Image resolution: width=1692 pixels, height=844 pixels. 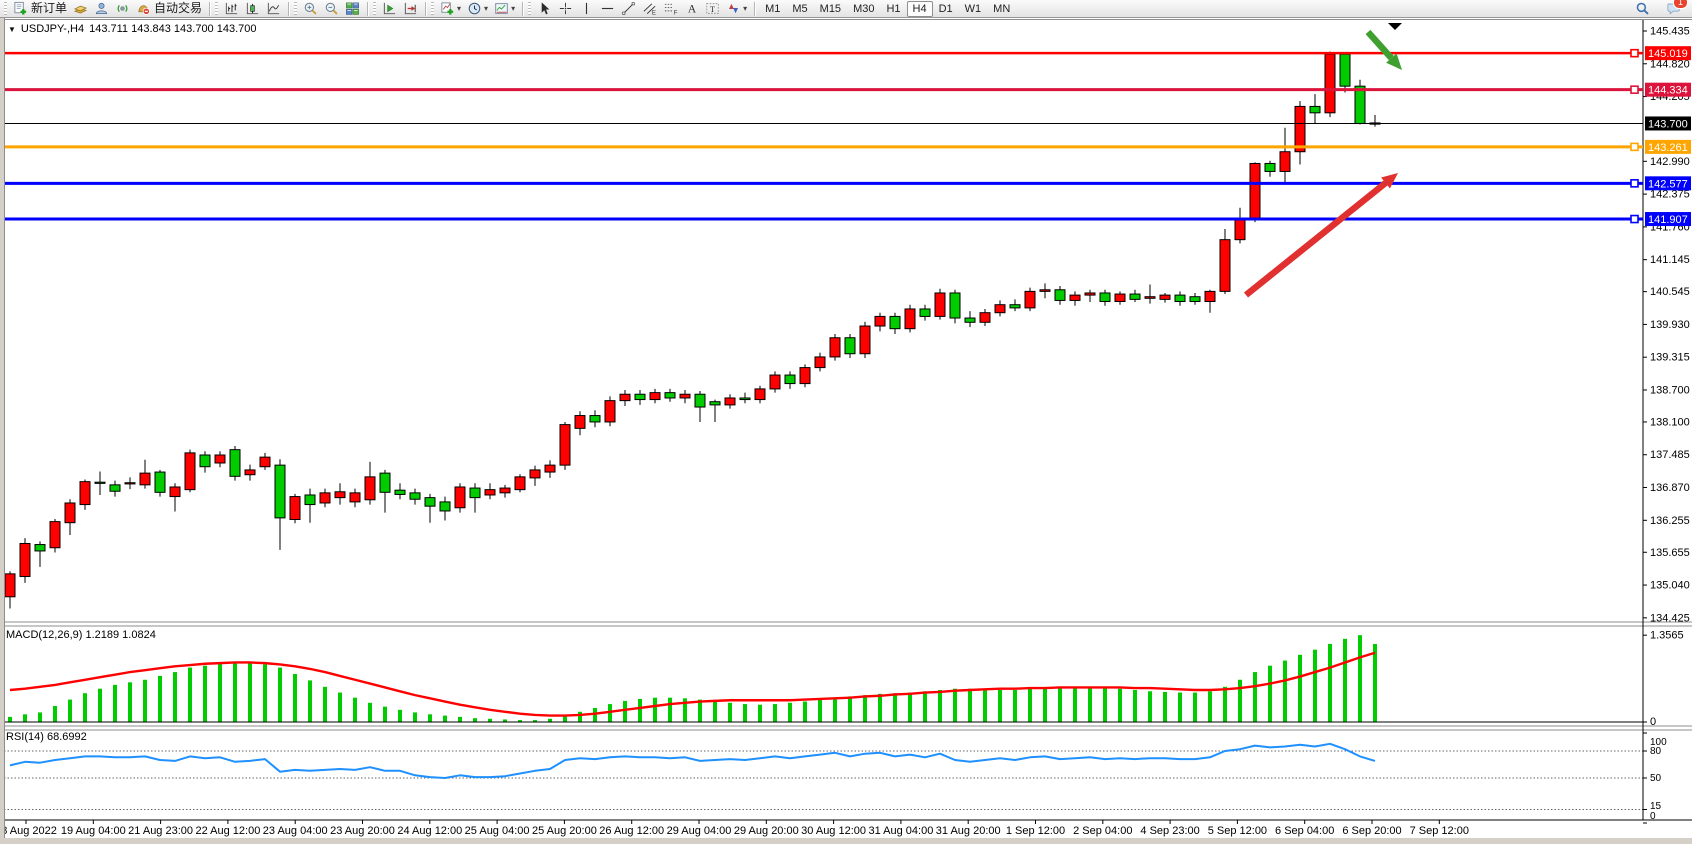 I want to click on timeframe-w1-button: W1, so click(x=973, y=8).